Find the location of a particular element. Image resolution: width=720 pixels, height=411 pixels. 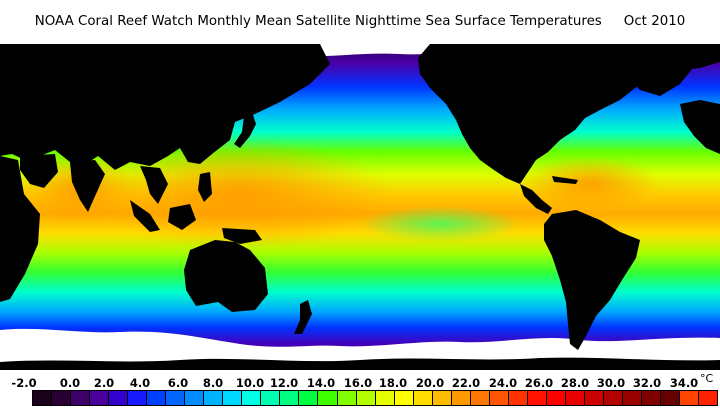

legend-label: 6.0 is located at coordinates (178, 383).